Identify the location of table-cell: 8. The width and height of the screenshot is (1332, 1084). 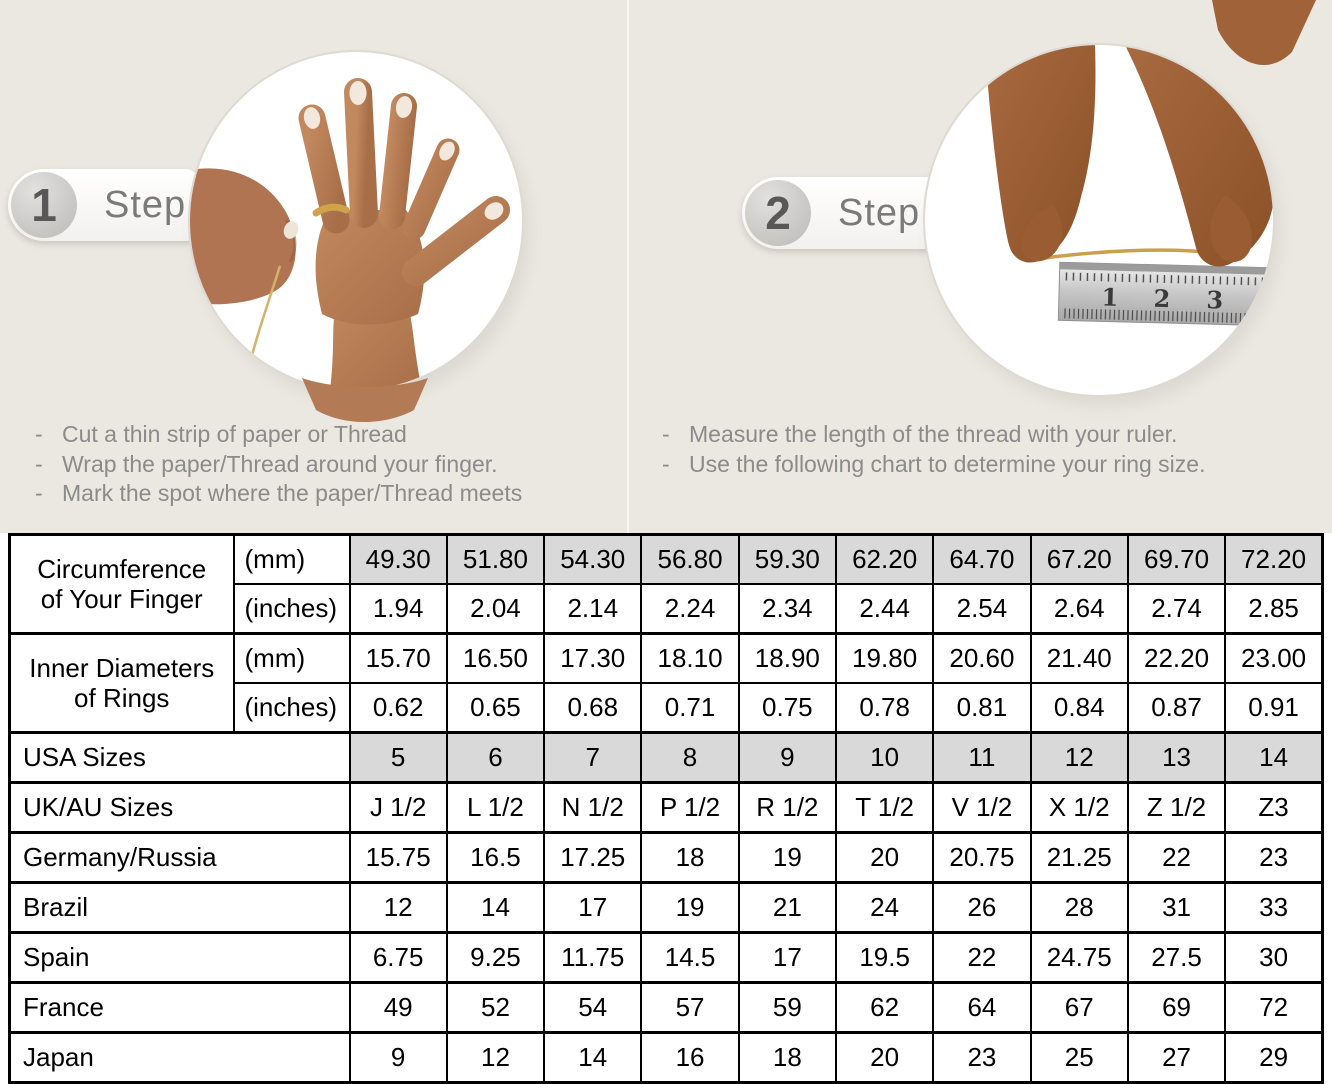
(690, 757).